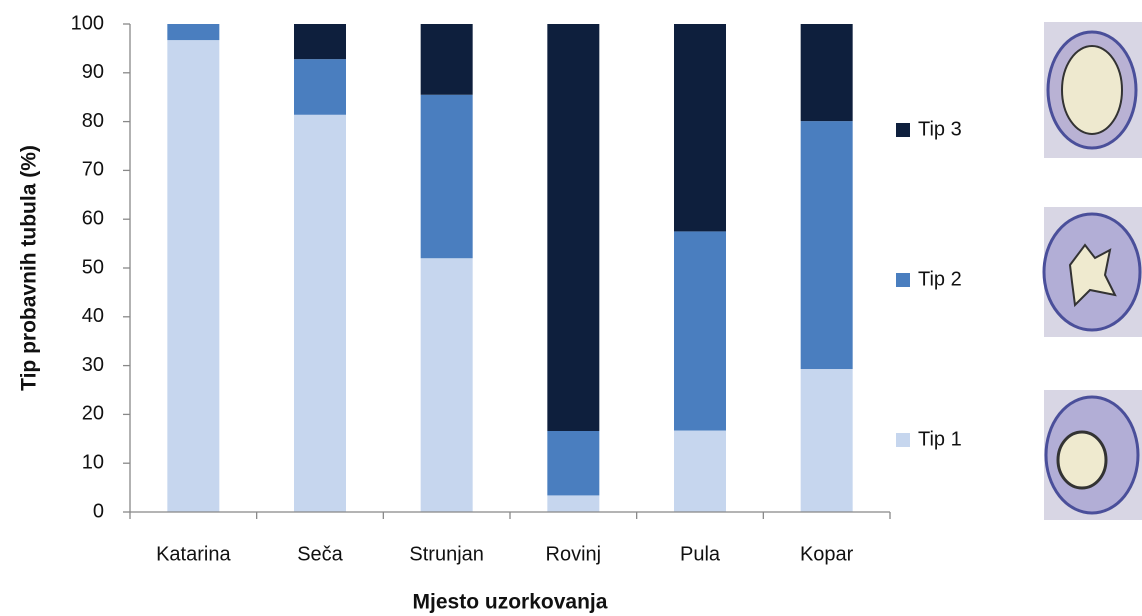  I want to click on legend-label: Tip 3, so click(940, 129).